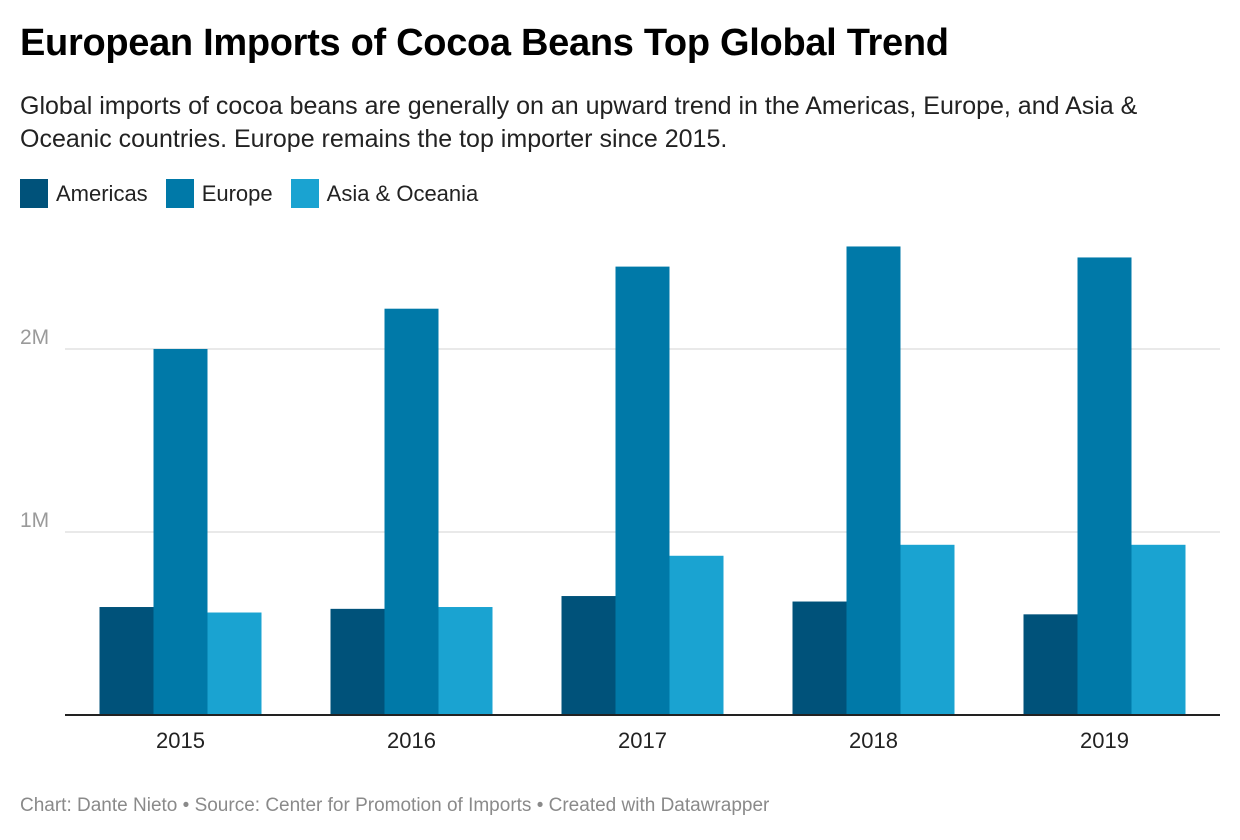 This screenshot has width=1240, height=840. What do you see at coordinates (357, 661) in the screenshot?
I see `bar-americas-2016` at bounding box center [357, 661].